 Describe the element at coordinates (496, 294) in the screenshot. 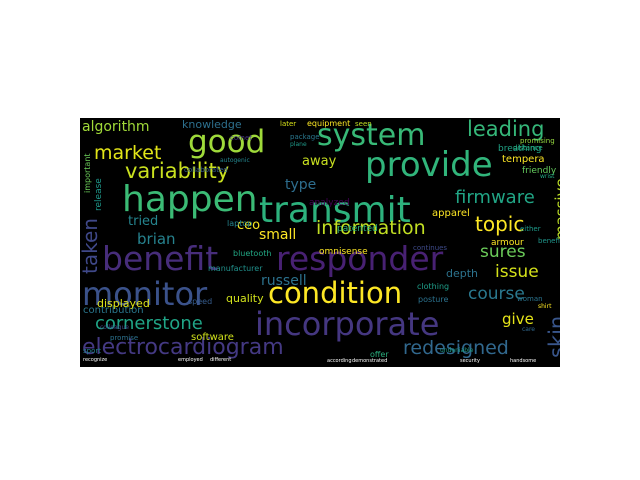

I see `cloud-word: course` at that location.